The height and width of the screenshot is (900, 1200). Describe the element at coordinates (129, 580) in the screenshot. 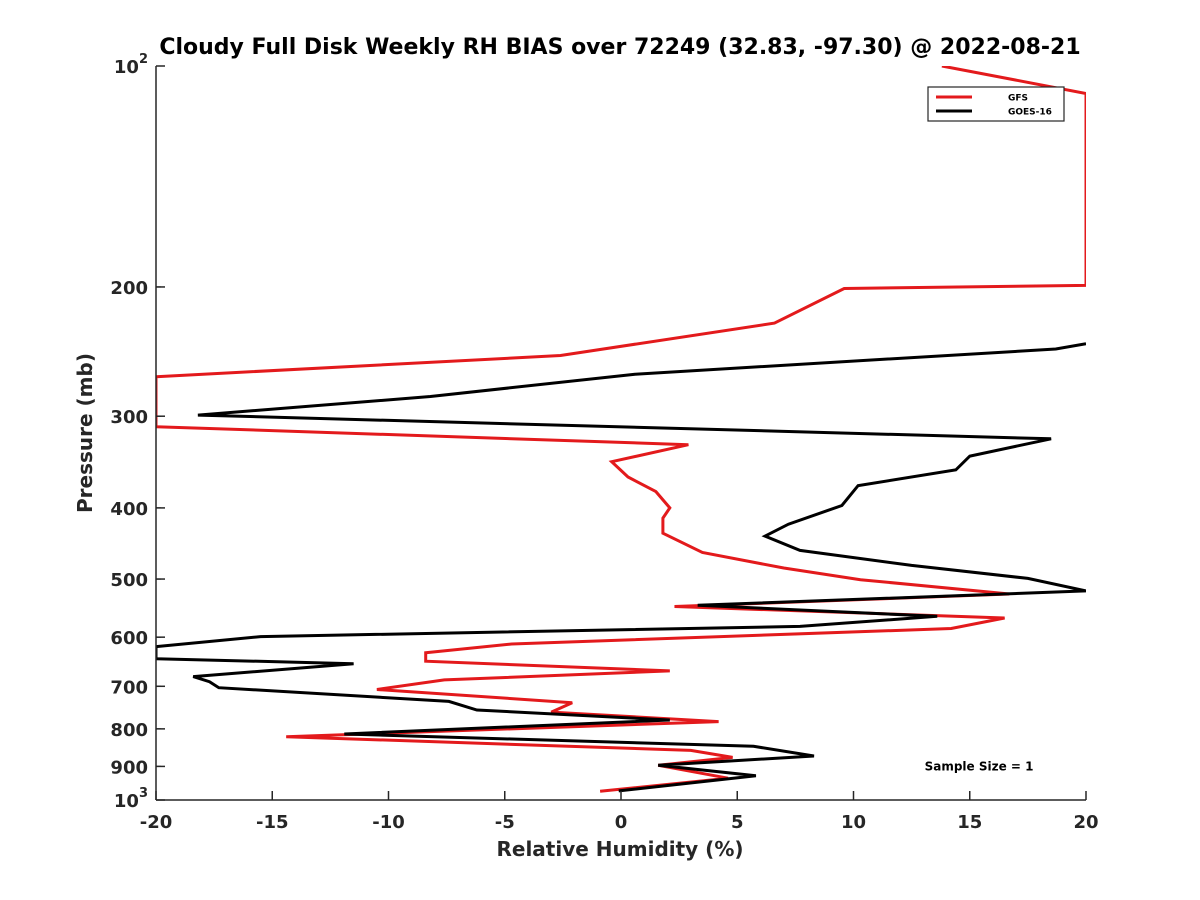

I see `y-tick-label: 500` at that location.